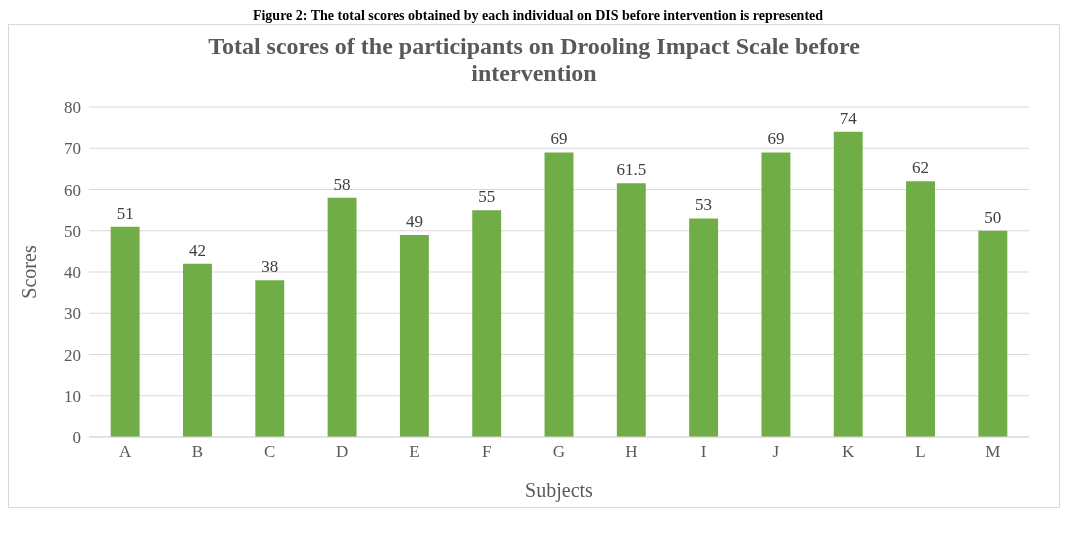  What do you see at coordinates (72, 396) in the screenshot?
I see `y-tick-label: 10` at bounding box center [72, 396].